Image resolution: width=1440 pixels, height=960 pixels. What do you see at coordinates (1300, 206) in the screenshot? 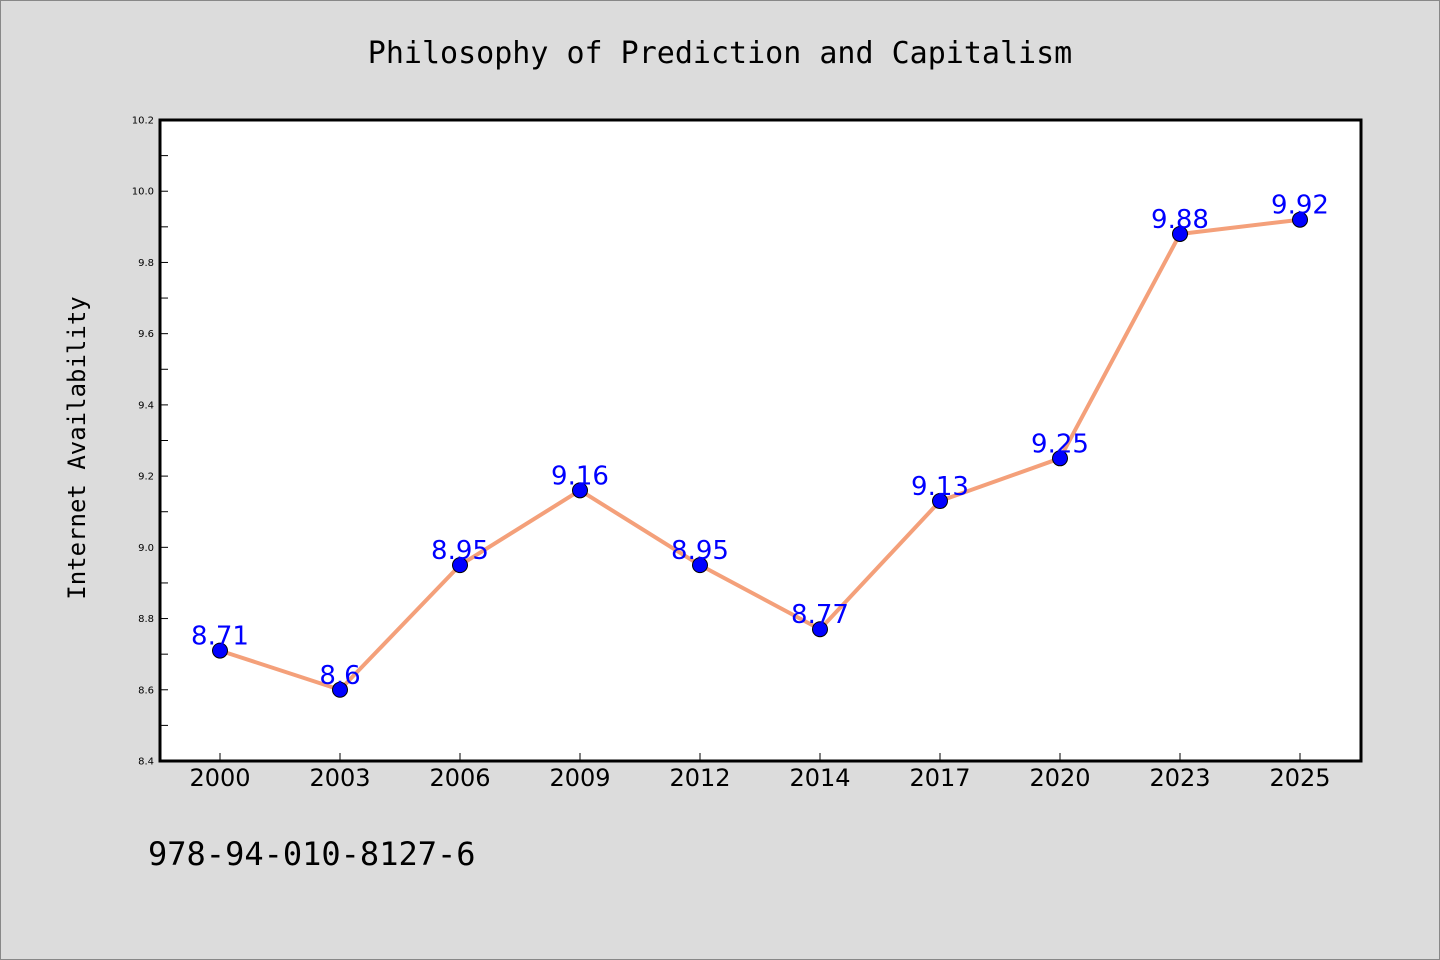
I see `data-label: 9.92` at bounding box center [1300, 206].